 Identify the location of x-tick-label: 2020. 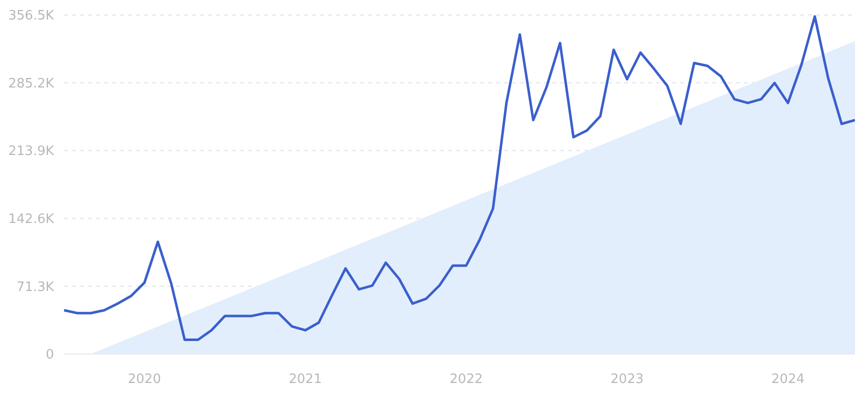
(144, 380).